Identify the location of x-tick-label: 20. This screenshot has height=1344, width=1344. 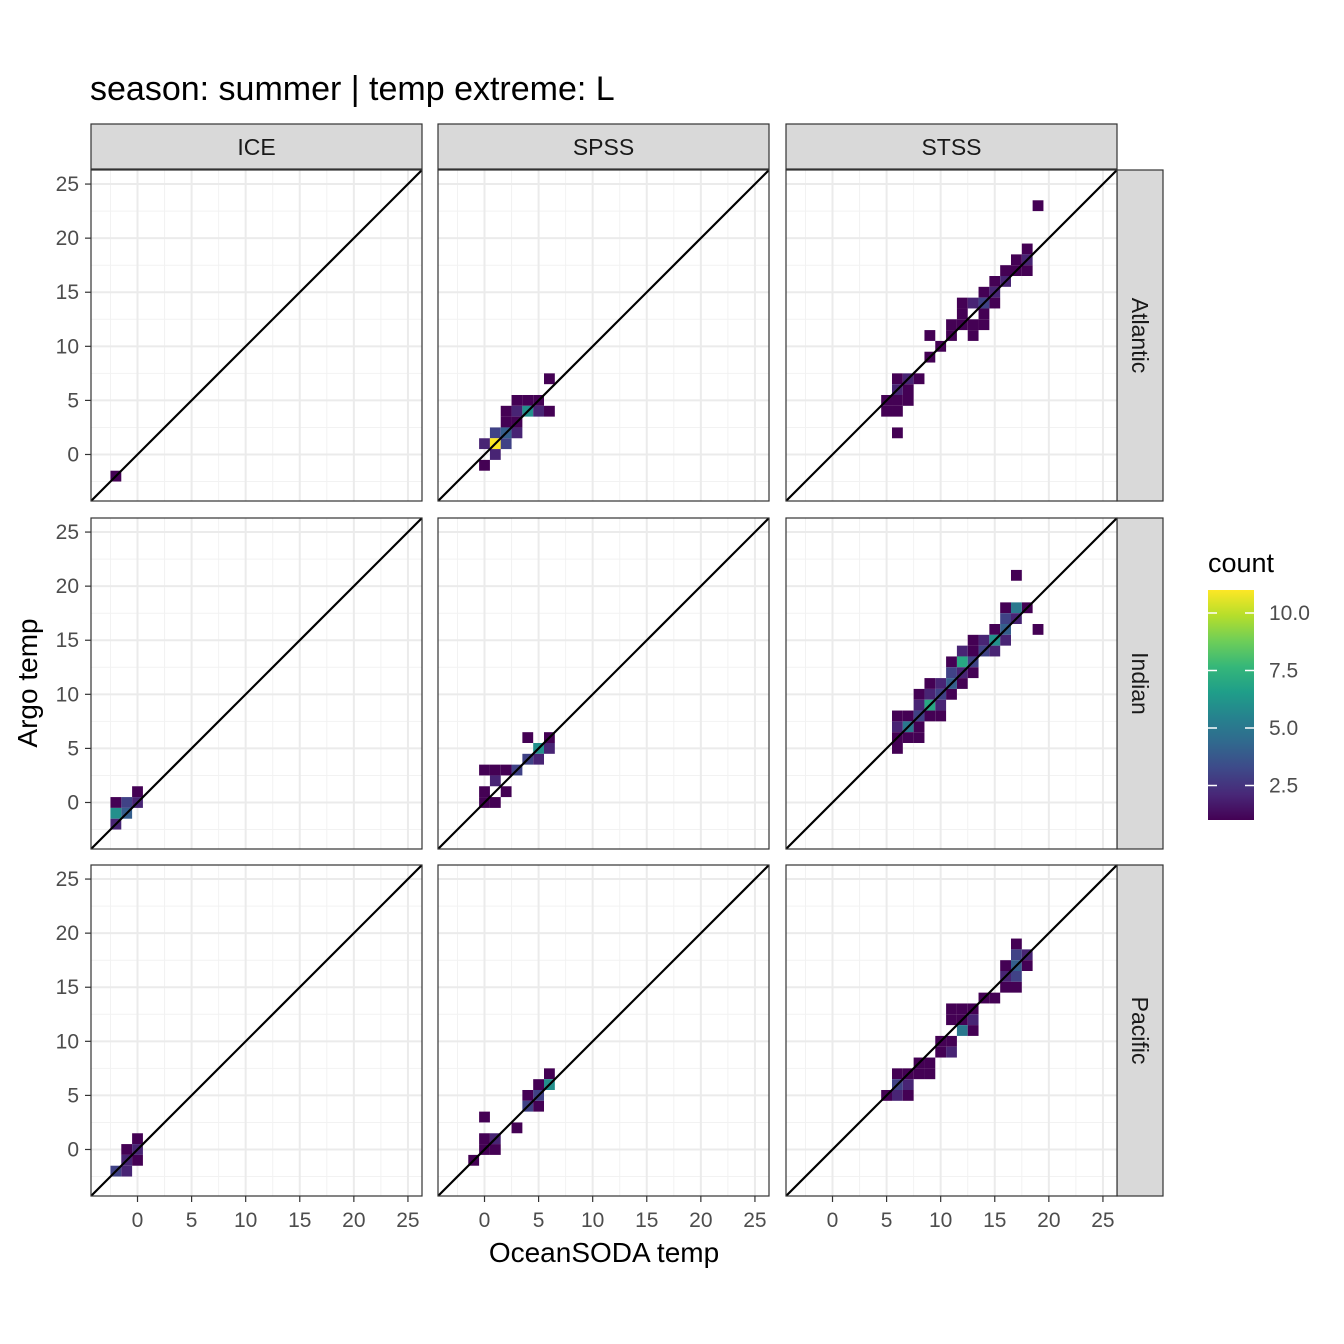
(353, 1220).